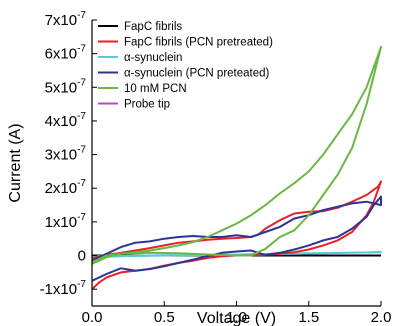 The height and width of the screenshot is (326, 394). Describe the element at coordinates (198, 43) in the screenshot. I see `legend-label-1: FapC fibrils (PCN pretreated)` at that location.